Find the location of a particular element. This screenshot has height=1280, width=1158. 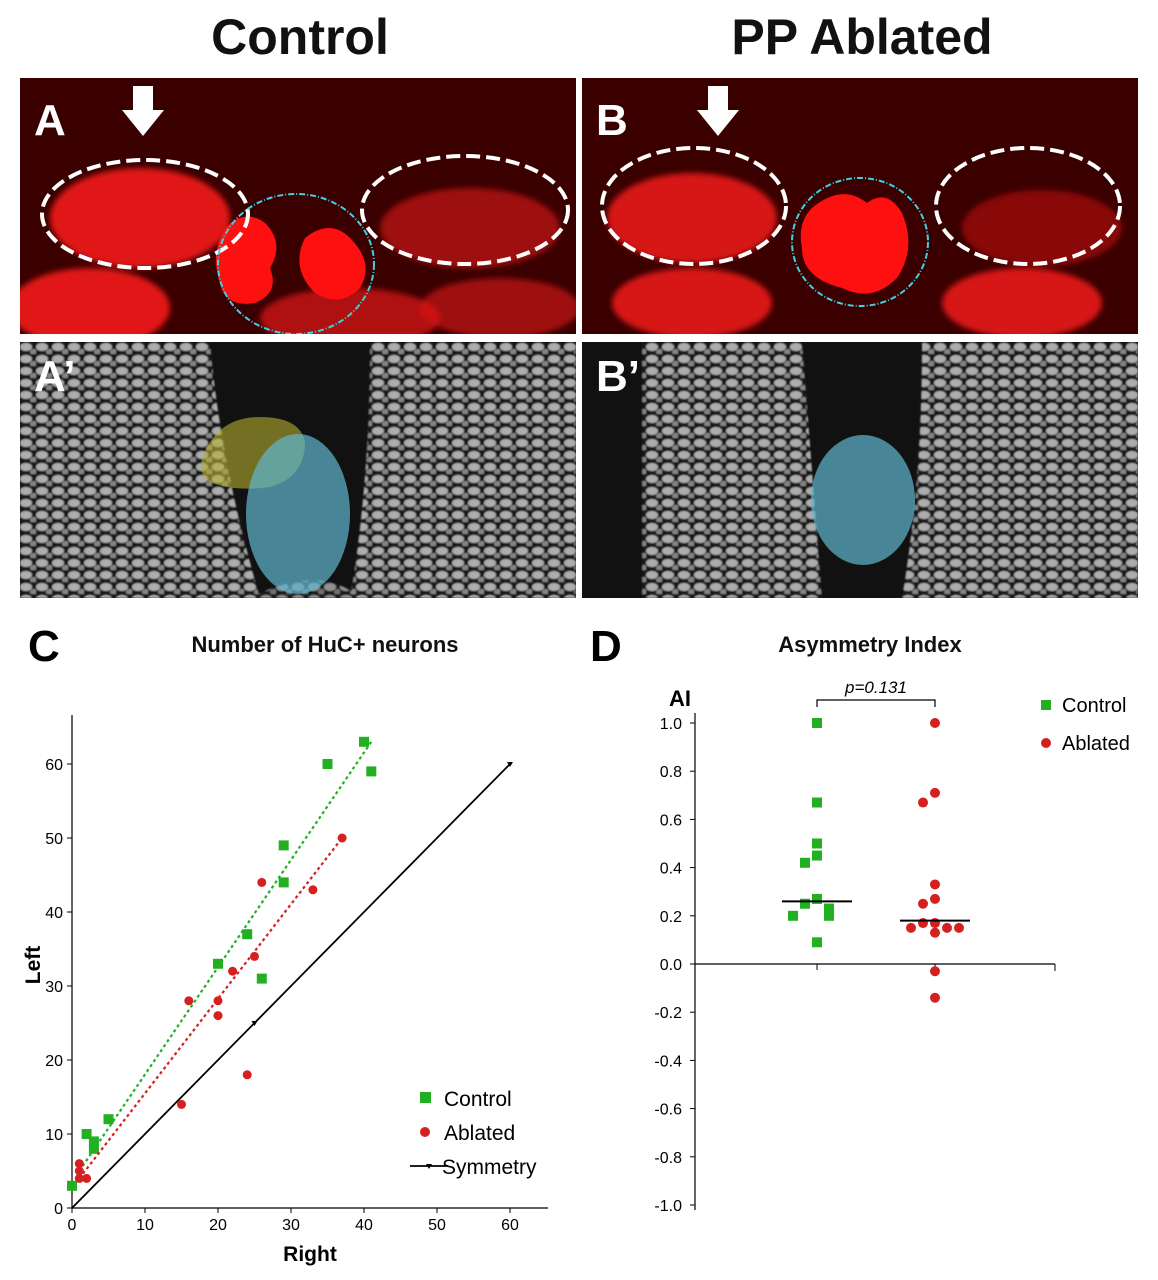

panel-a-prime-micrograph: A’ is located at coordinates (298, 470).